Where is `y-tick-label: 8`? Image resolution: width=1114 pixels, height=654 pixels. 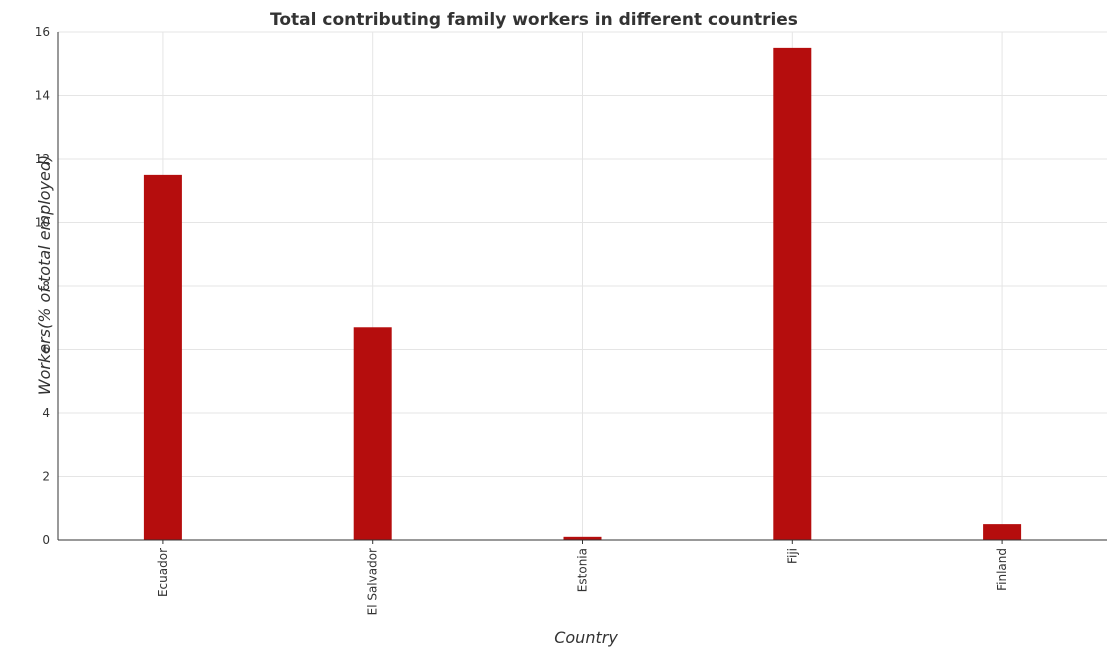
y-tick-label: 8 is located at coordinates (46, 286).